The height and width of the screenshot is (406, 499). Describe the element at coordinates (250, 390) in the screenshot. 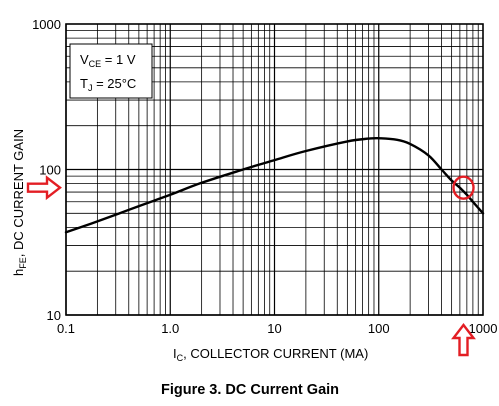

I see `figure-caption: Figure 3. DC Current Gain` at that location.